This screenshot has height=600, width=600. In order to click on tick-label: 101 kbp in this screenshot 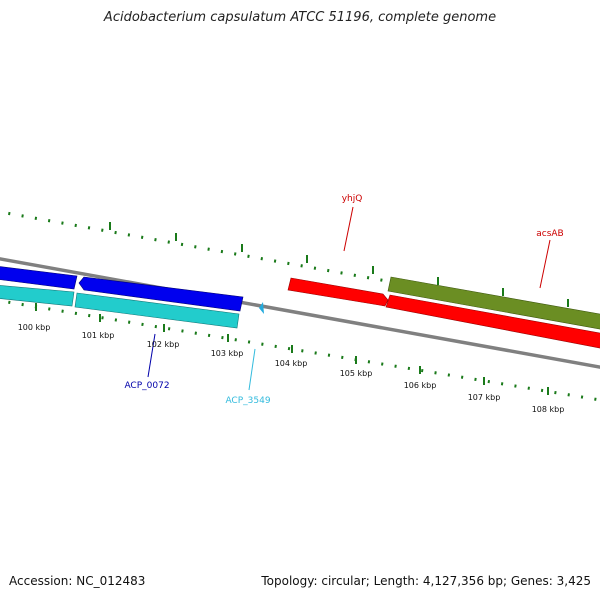, I will do `click(98, 335)`.